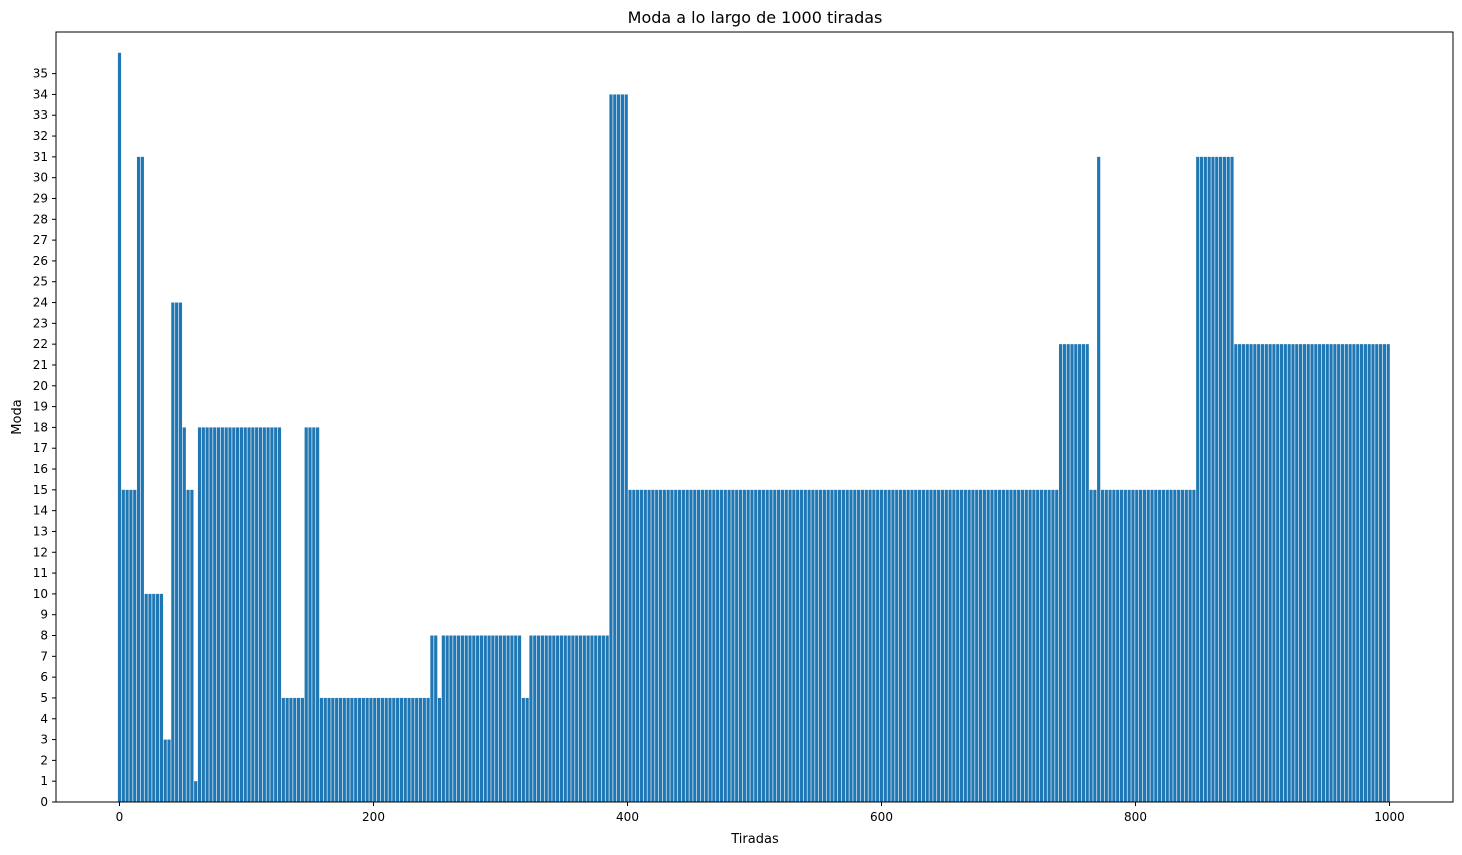 This screenshot has width=1462, height=855. Describe the element at coordinates (40, 198) in the screenshot. I see `y-tick-label: 29` at that location.